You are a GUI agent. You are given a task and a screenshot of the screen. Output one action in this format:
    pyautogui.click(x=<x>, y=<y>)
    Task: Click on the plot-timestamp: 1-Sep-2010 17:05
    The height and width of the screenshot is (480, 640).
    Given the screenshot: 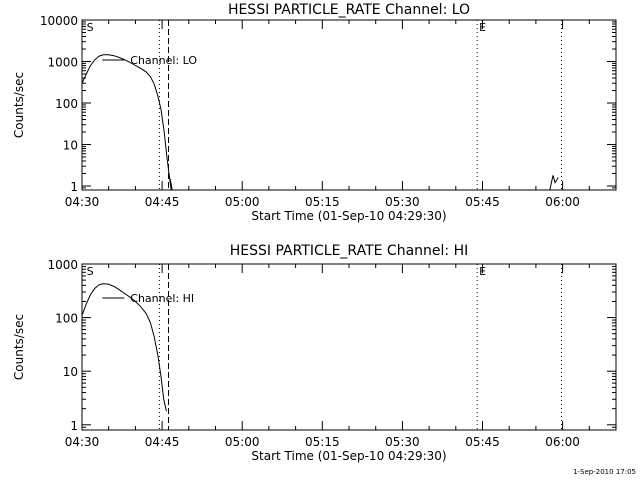 What is the action you would take?
    pyautogui.click(x=604, y=472)
    